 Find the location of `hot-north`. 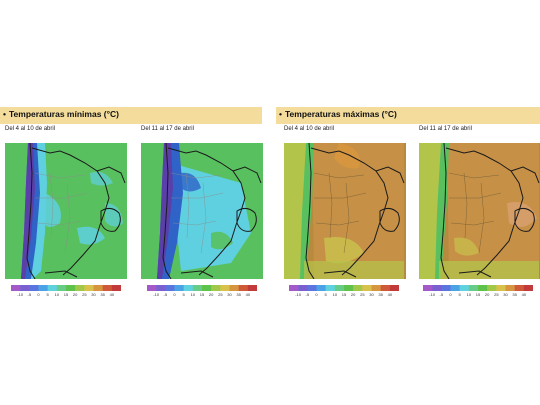

hot-north is located at coordinates (347, 156).